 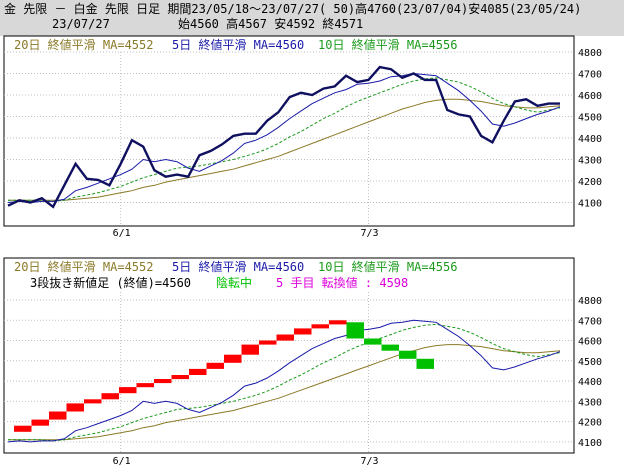 I want to click on legend2-ma10: 10日 終値平滑 MA=4556, so click(x=387, y=266).